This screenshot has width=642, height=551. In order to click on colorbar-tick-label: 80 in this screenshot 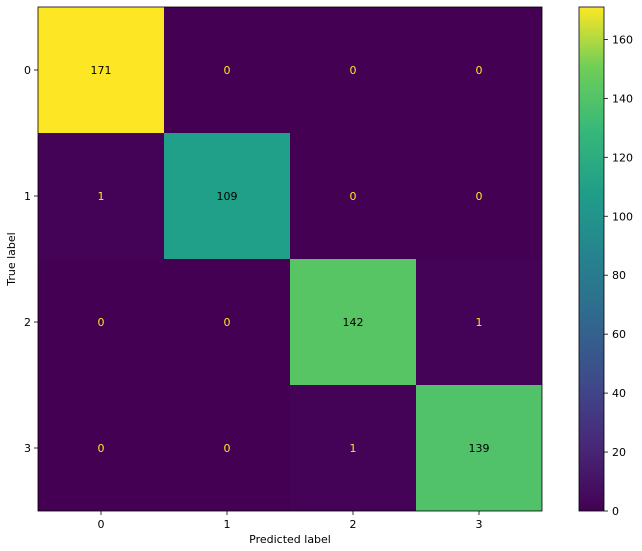, I will do `click(619, 275)`.